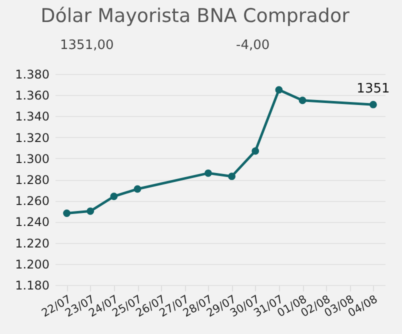  I want to click on chart-title: Dólar Mayorista BNA Comprador, so click(195, 16).